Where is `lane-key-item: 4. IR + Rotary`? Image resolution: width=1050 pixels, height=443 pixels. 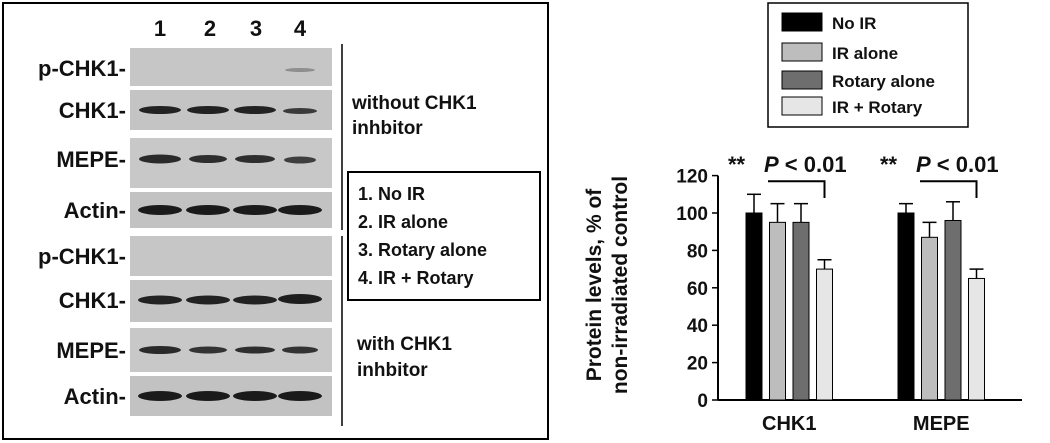
lane-key-item: 4. IR + Rotary is located at coordinates (416, 278).